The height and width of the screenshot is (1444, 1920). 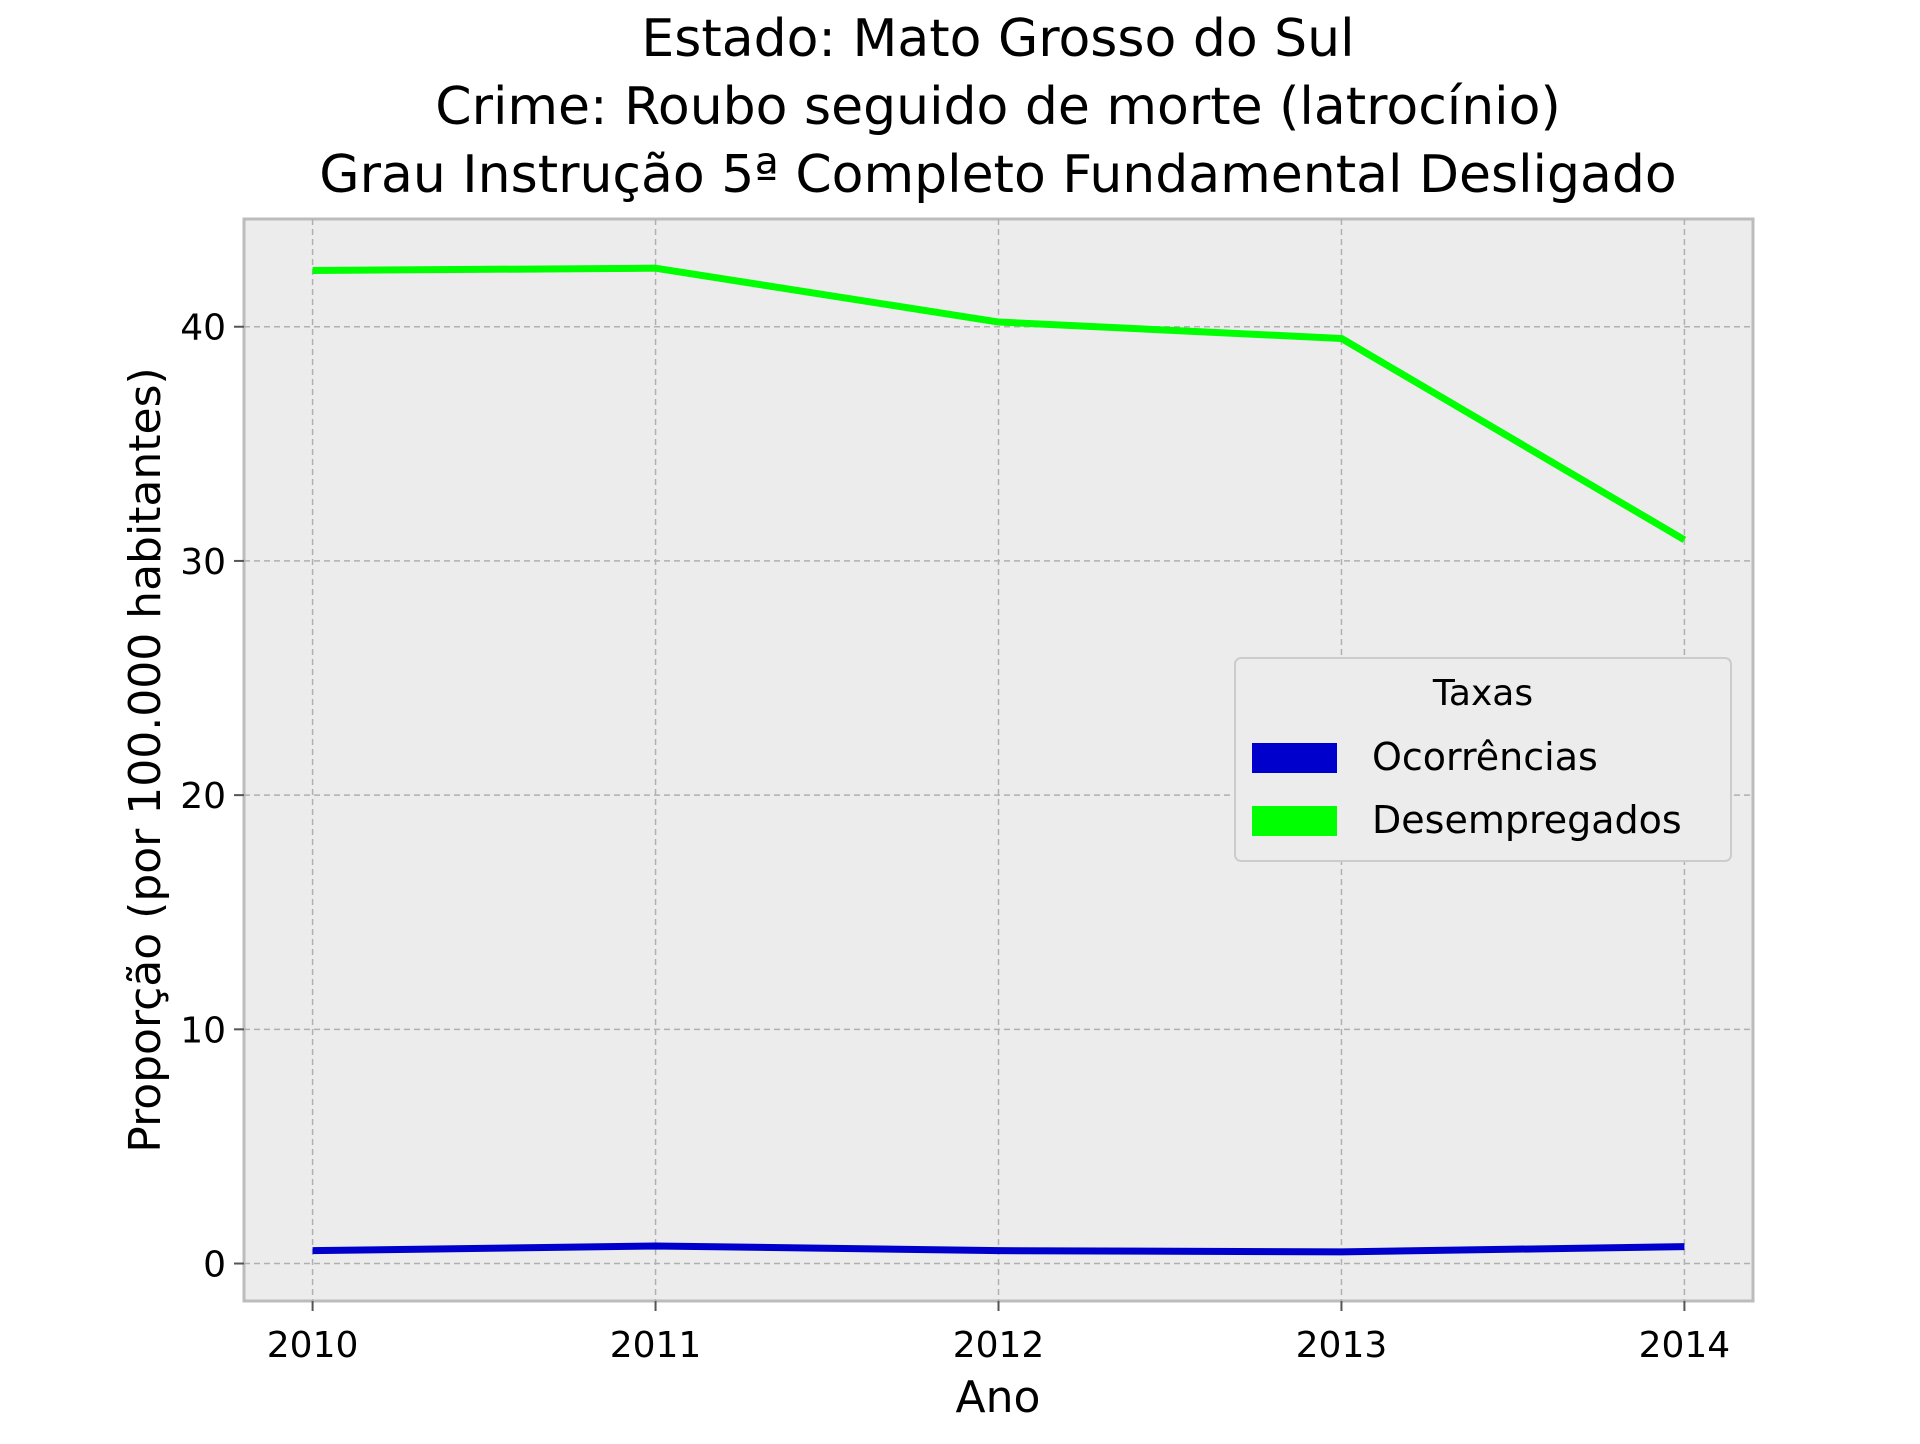 What do you see at coordinates (1685, 1345) in the screenshot?
I see `x-tick-label: 2014` at bounding box center [1685, 1345].